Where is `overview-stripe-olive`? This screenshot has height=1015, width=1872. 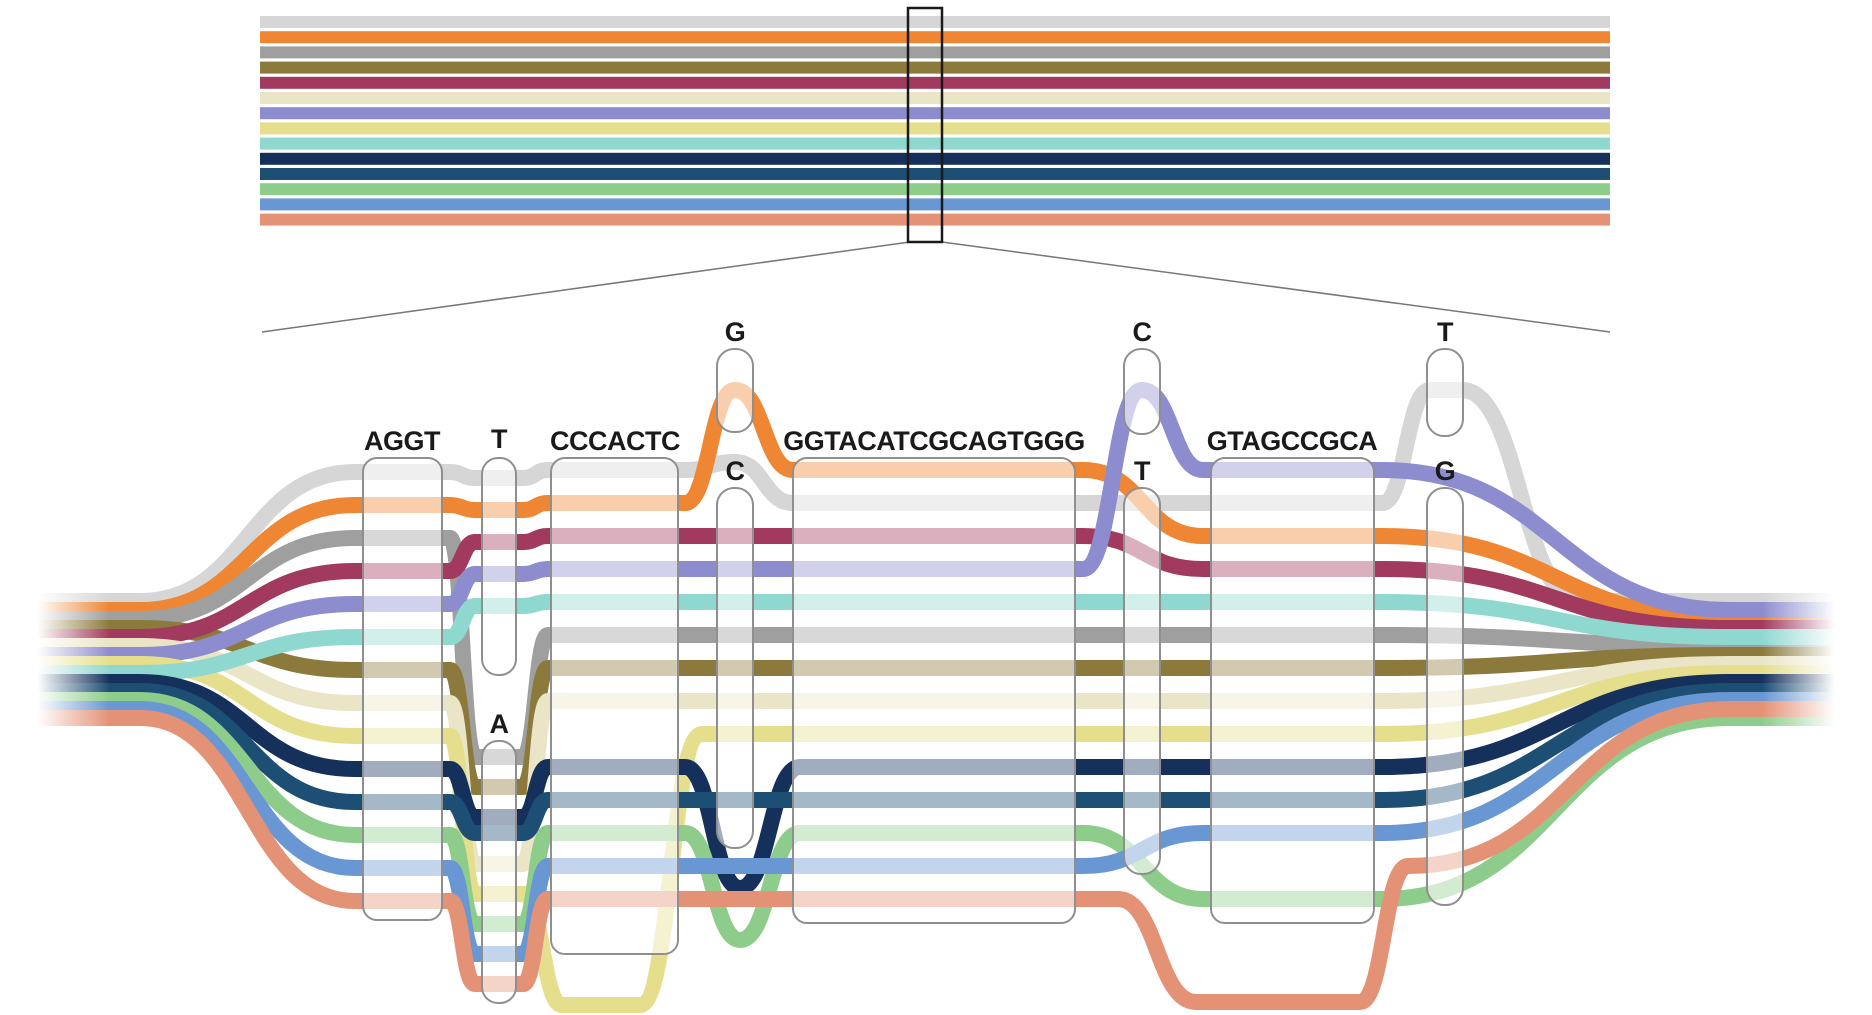
overview-stripe-olive is located at coordinates (935, 67).